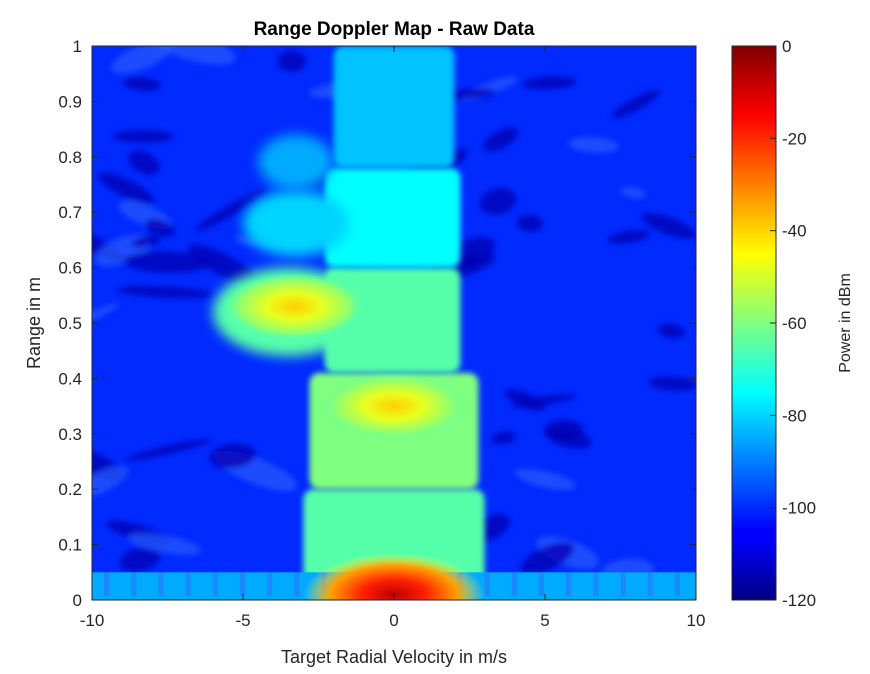  What do you see at coordinates (845, 323) in the screenshot?
I see `colorbar-label: Power in dBm` at bounding box center [845, 323].